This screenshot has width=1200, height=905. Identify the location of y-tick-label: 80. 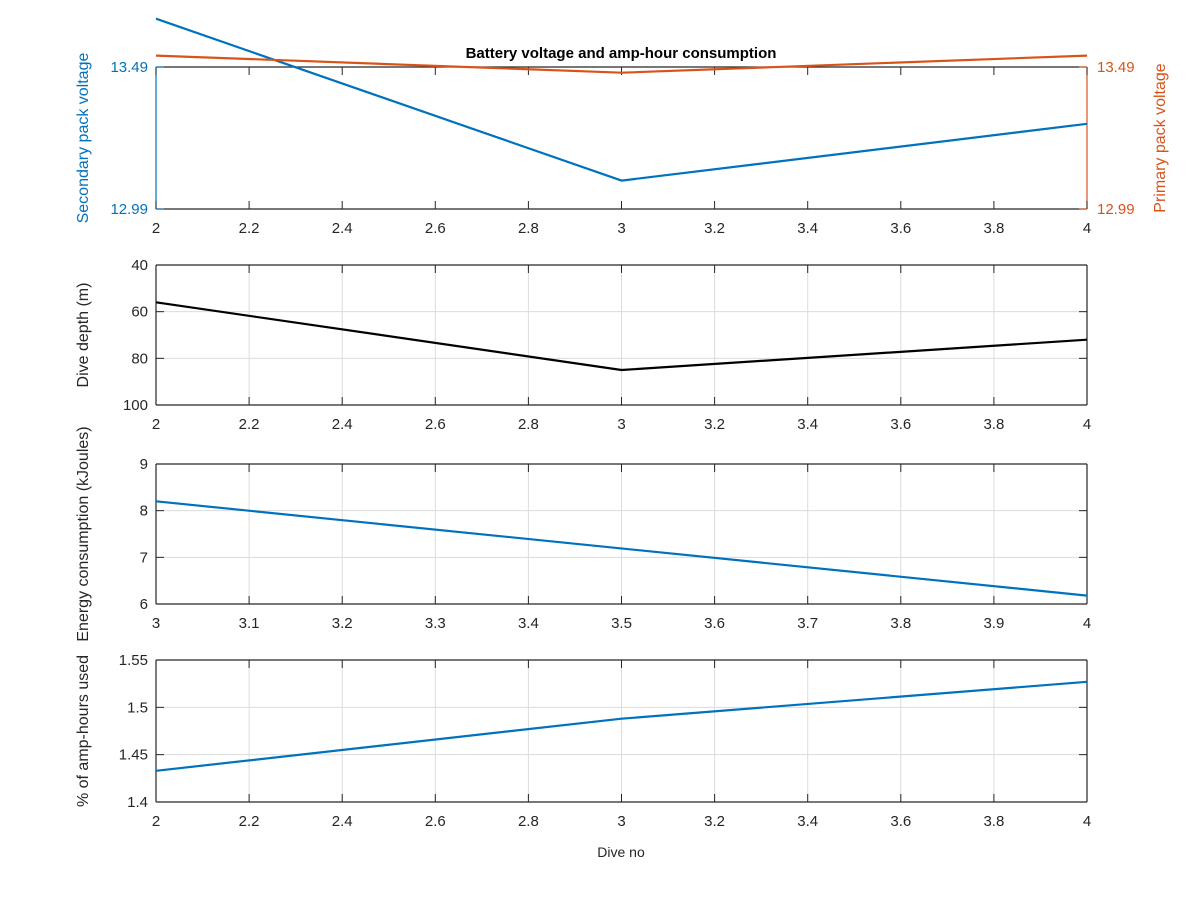
(139, 358).